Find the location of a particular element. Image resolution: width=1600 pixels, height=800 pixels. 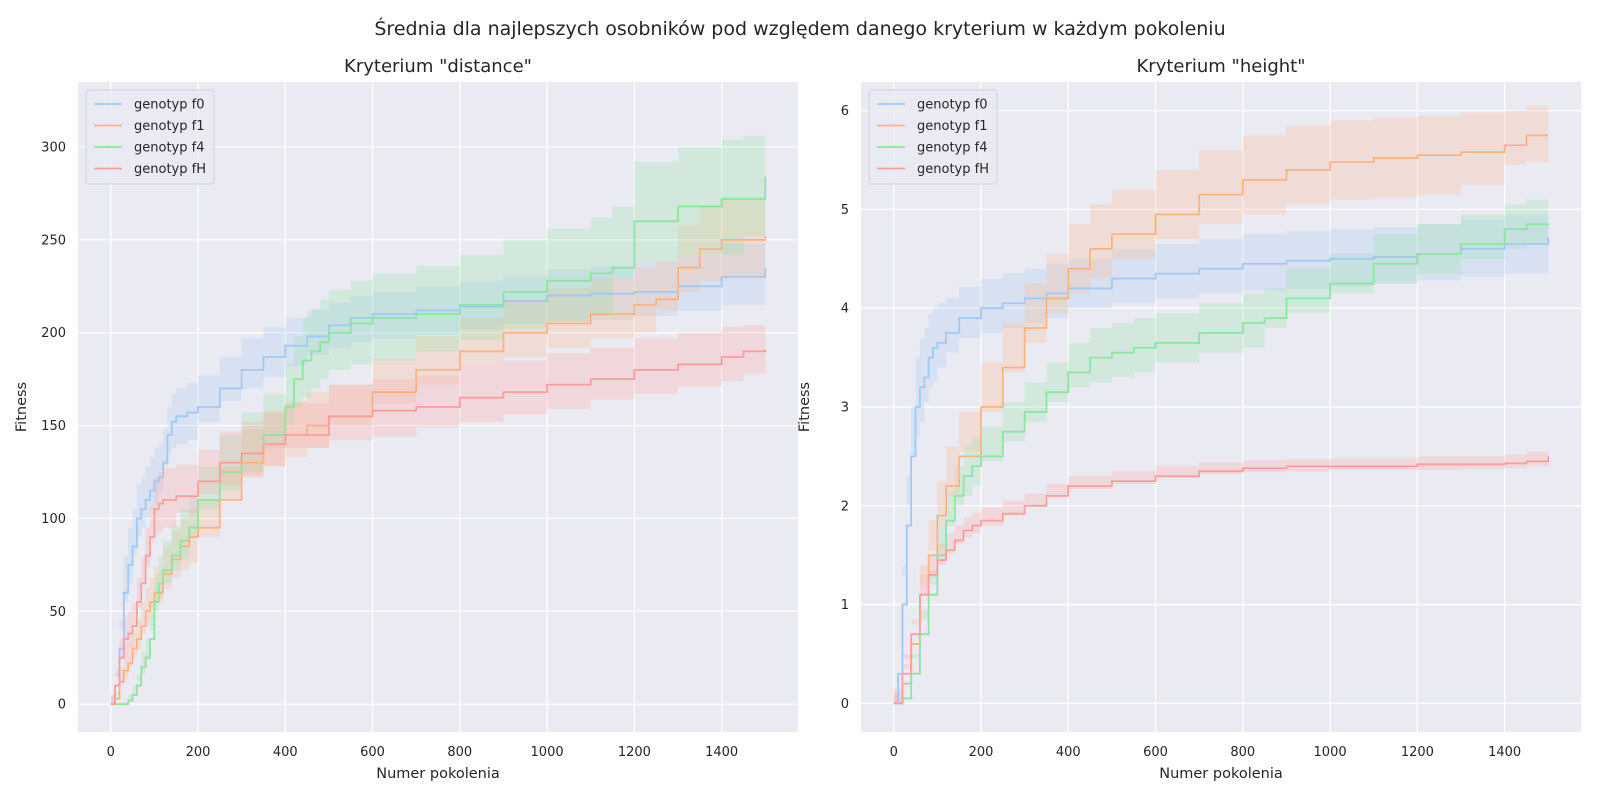

y-tick-label: 50 is located at coordinates (57, 612).